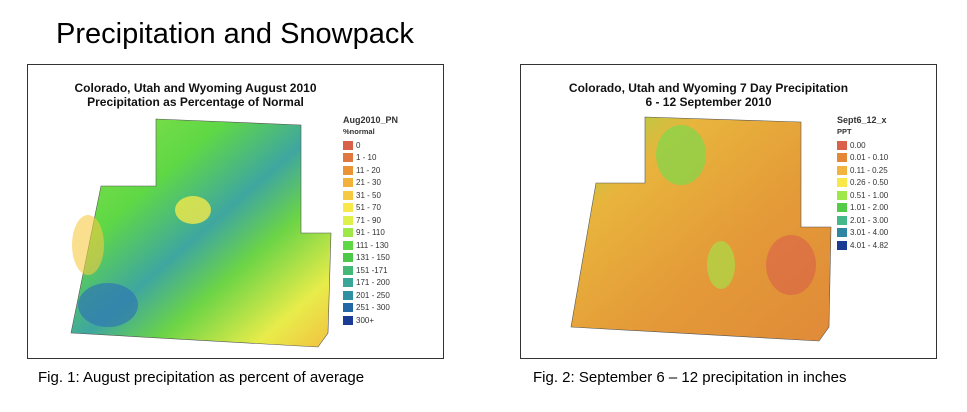 This screenshot has height=412, width=967. Describe the element at coordinates (869, 170) in the screenshot. I see `legend-label: 0.11 - 0.25` at that location.